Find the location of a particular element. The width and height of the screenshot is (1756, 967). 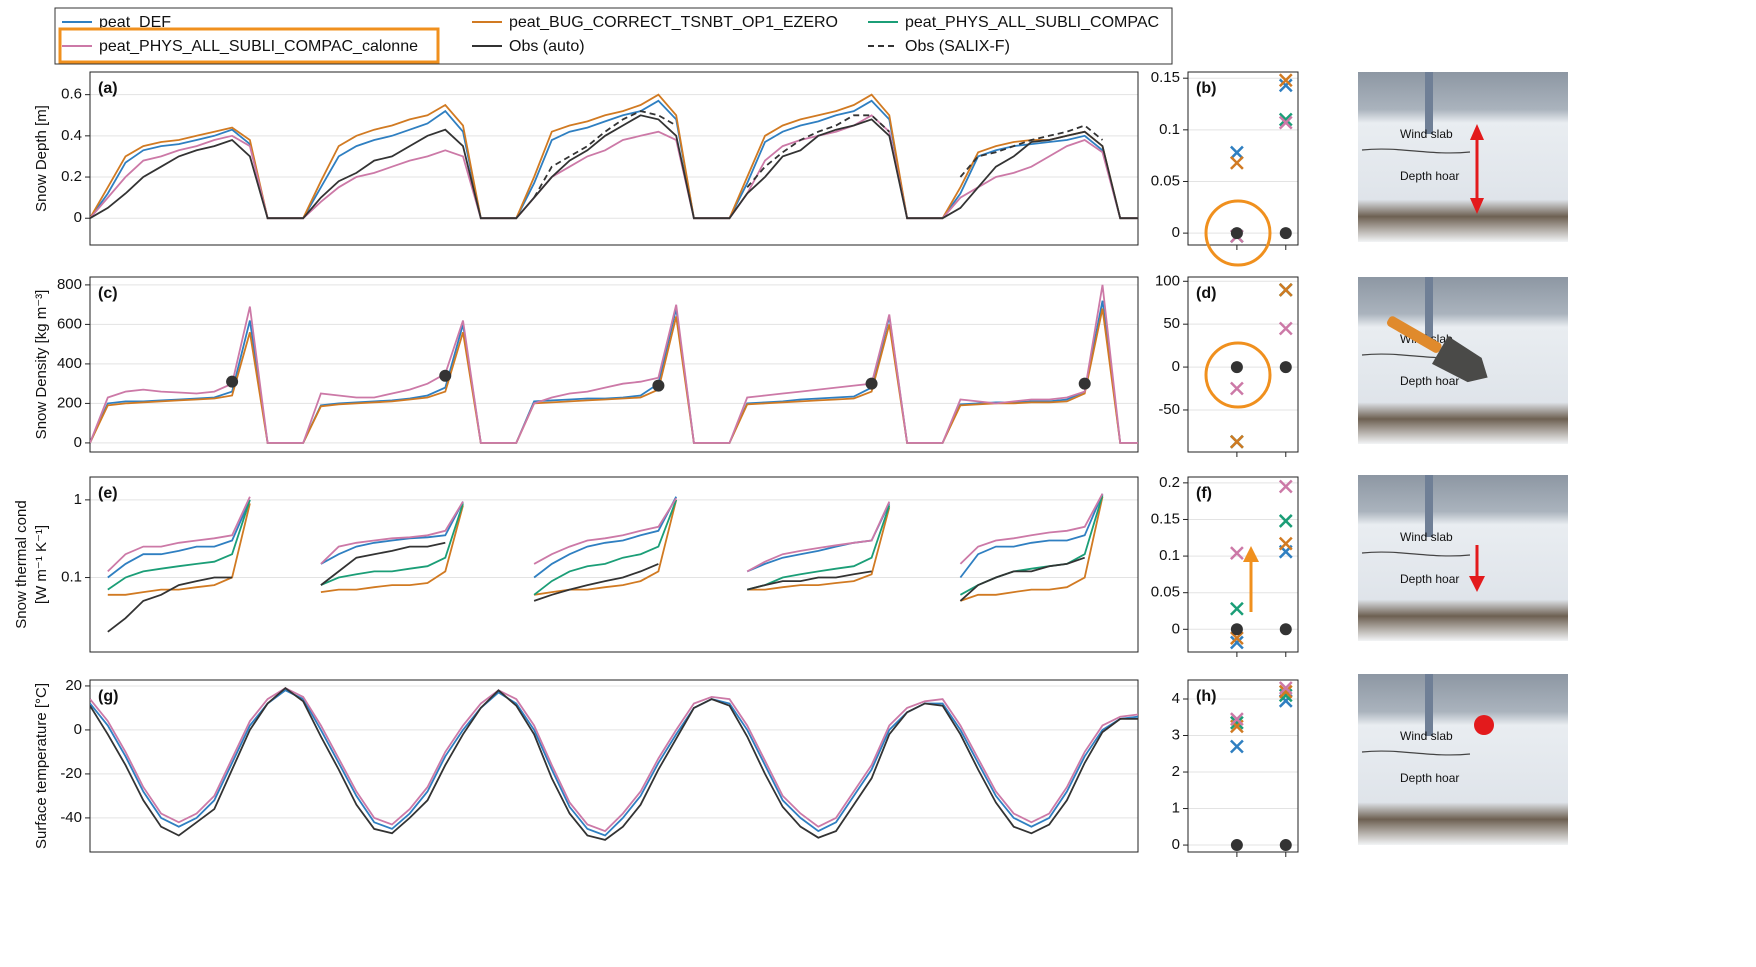

panel-label: (f) is located at coordinates (1204, 493).